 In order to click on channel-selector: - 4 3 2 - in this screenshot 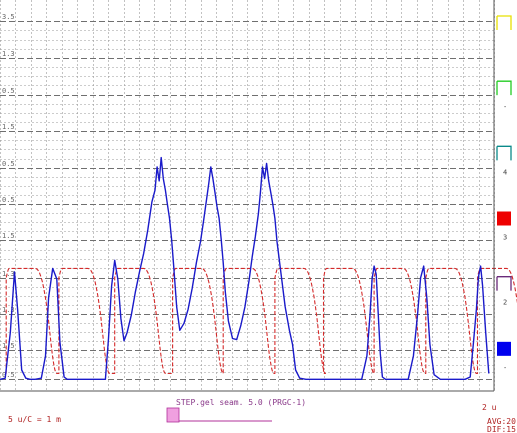, I will do `click(504, 193)`.